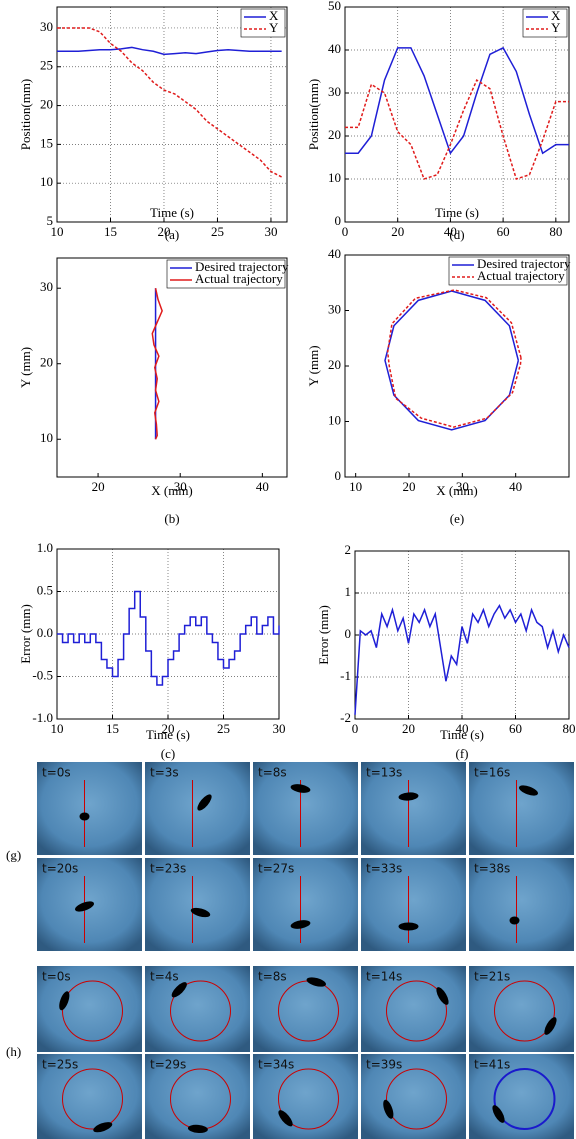 The height and width of the screenshot is (1139, 576). Describe the element at coordinates (45, 547) in the screenshot. I see `y-tick-label: 1.0` at that location.